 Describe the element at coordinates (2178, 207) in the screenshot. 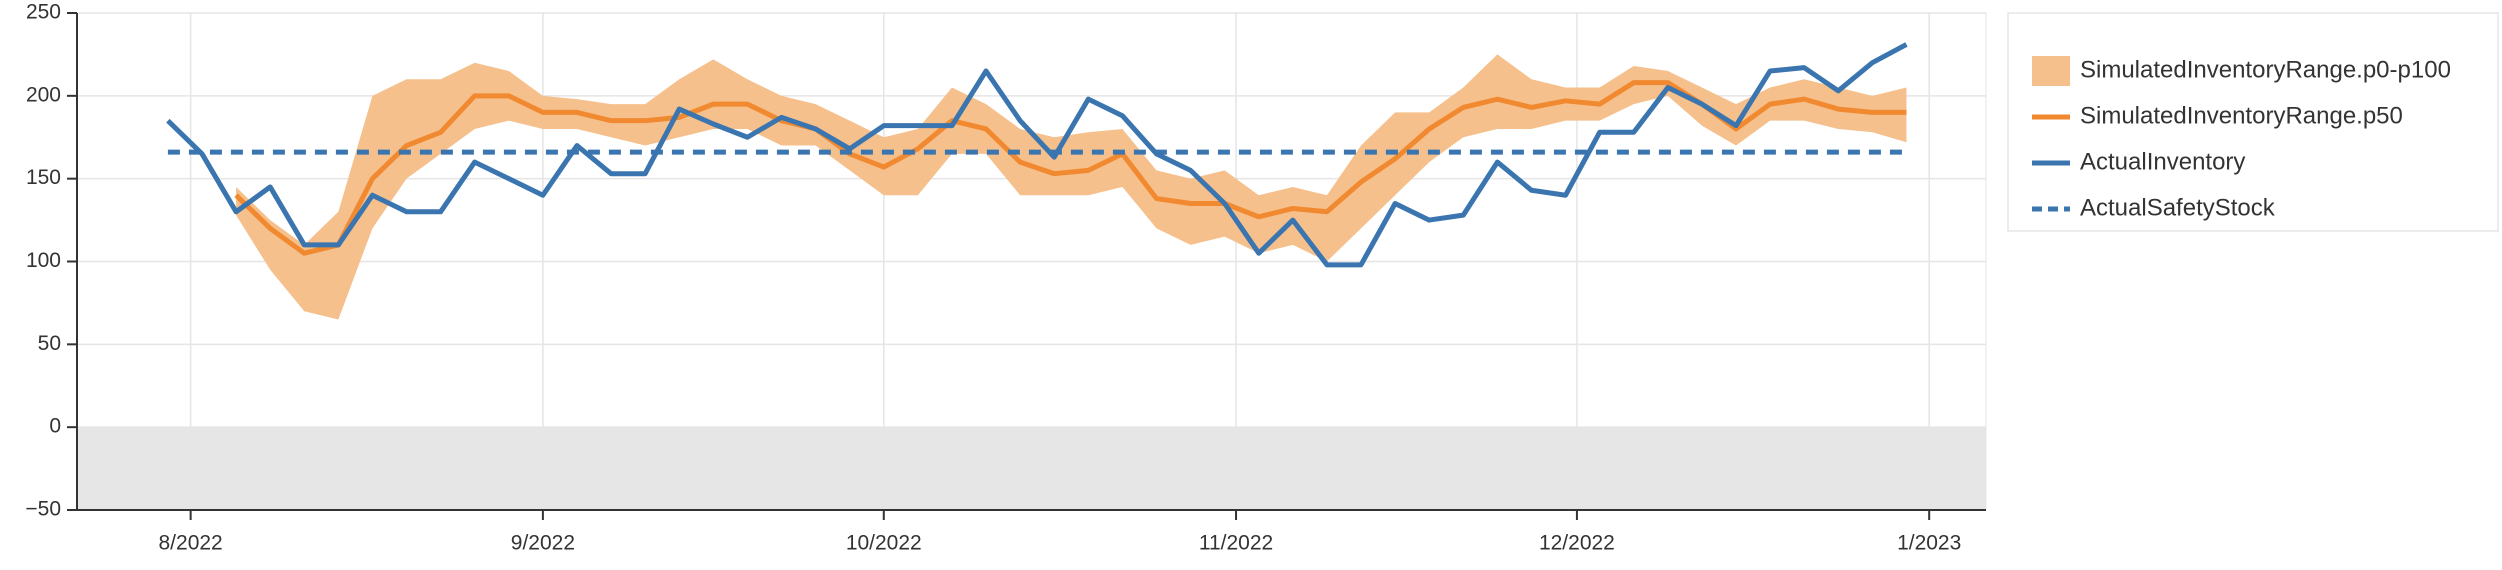

I see `legend-label: ActualSafetyStock` at that location.